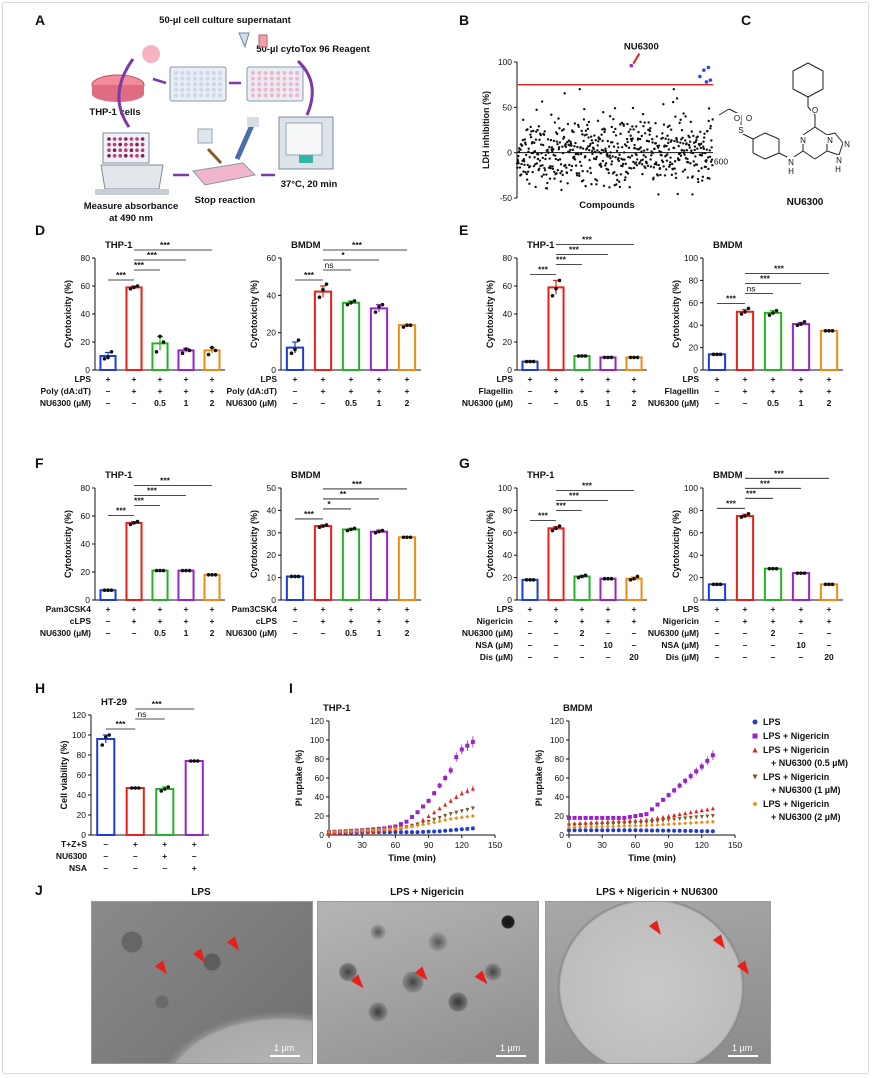  Describe the element at coordinates (225, 200) in the screenshot. I see `stop-reaction-label: Stop reaction` at that location.